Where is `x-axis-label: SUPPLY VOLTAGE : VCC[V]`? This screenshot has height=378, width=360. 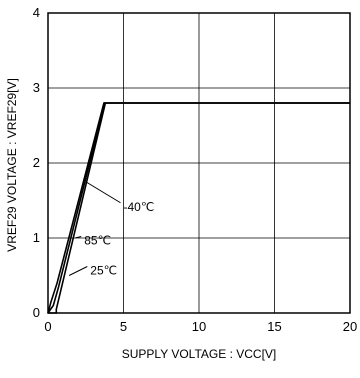 x-axis-label: SUPPLY VOLTAGE : VCC[V] is located at coordinates (199, 354).